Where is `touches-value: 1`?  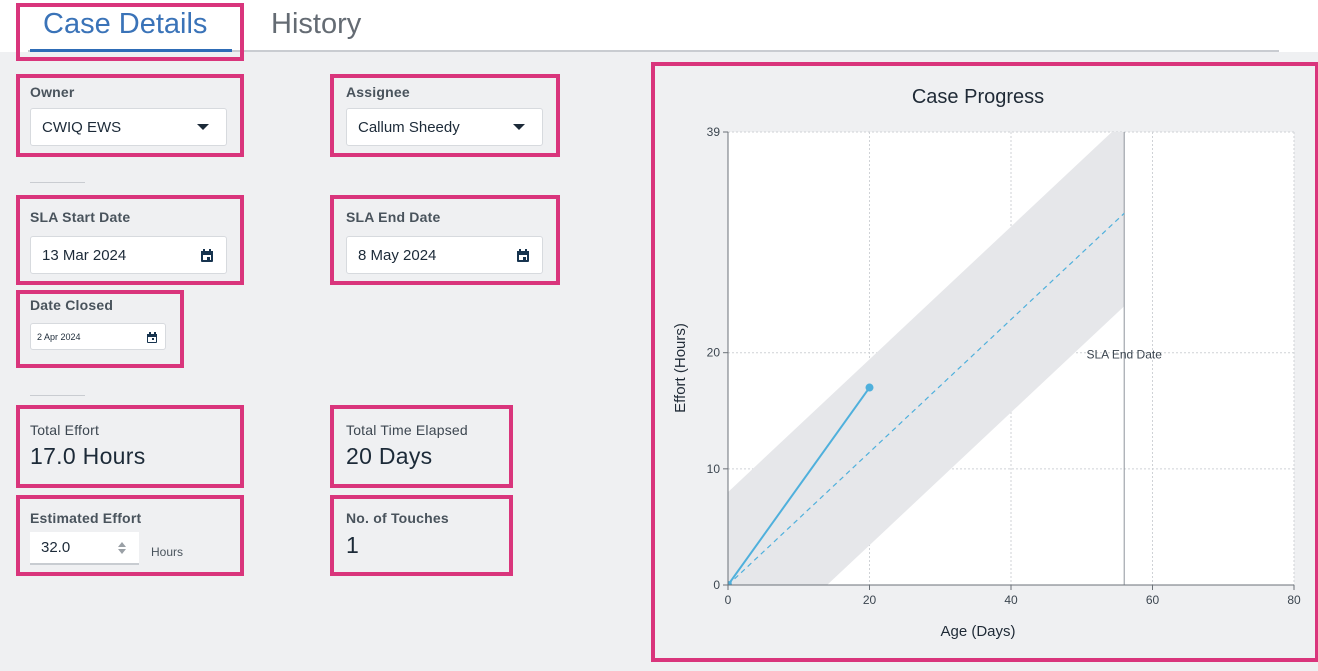 touches-value: 1 is located at coordinates (353, 545).